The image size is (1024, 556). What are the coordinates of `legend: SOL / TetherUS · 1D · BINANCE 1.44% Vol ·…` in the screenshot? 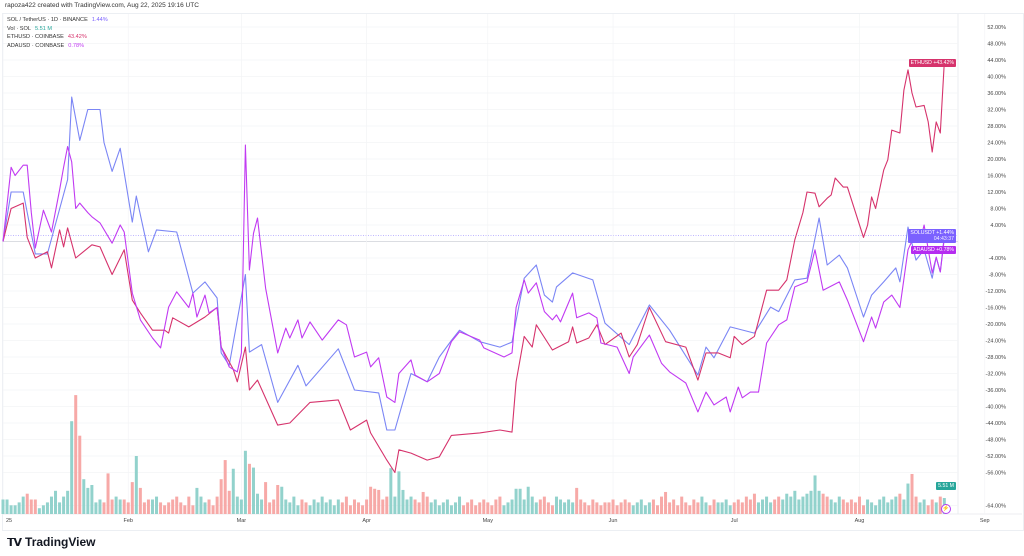 It's located at (57, 33).